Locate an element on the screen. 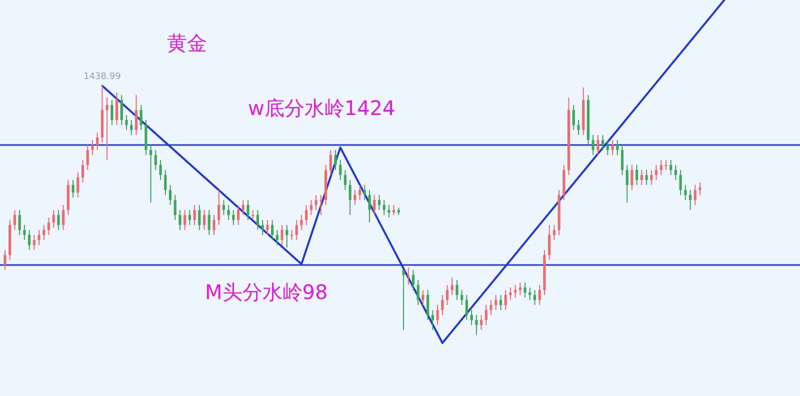  annotation: 1438.99 is located at coordinates (103, 77).